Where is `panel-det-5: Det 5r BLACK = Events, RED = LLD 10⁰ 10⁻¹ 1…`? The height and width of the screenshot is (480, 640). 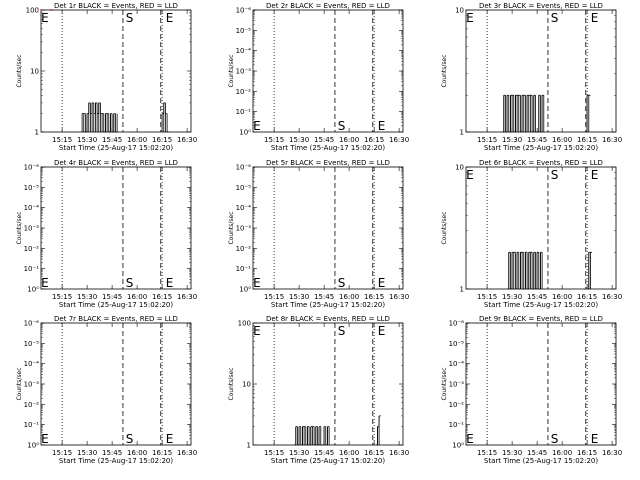 panel-det-5: Det 5r BLACK = Events, RED = LLD 10⁰ 10⁻¹ 1… is located at coordinates (318, 234).